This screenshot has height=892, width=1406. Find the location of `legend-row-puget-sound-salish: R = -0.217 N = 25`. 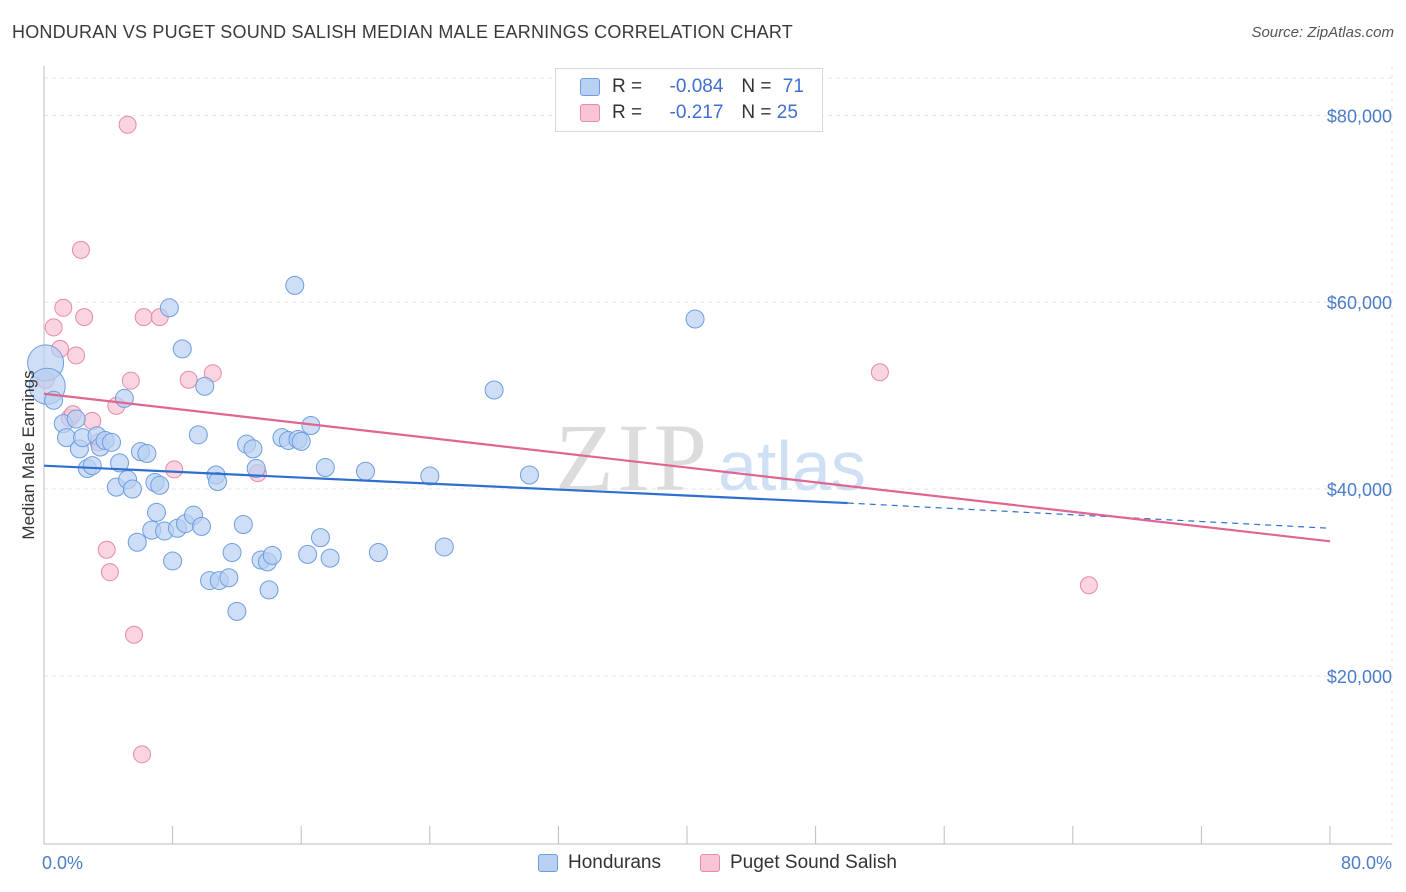

legend-row-puget-sound-salish: R = -0.217 N = 25 is located at coordinates (689, 113).